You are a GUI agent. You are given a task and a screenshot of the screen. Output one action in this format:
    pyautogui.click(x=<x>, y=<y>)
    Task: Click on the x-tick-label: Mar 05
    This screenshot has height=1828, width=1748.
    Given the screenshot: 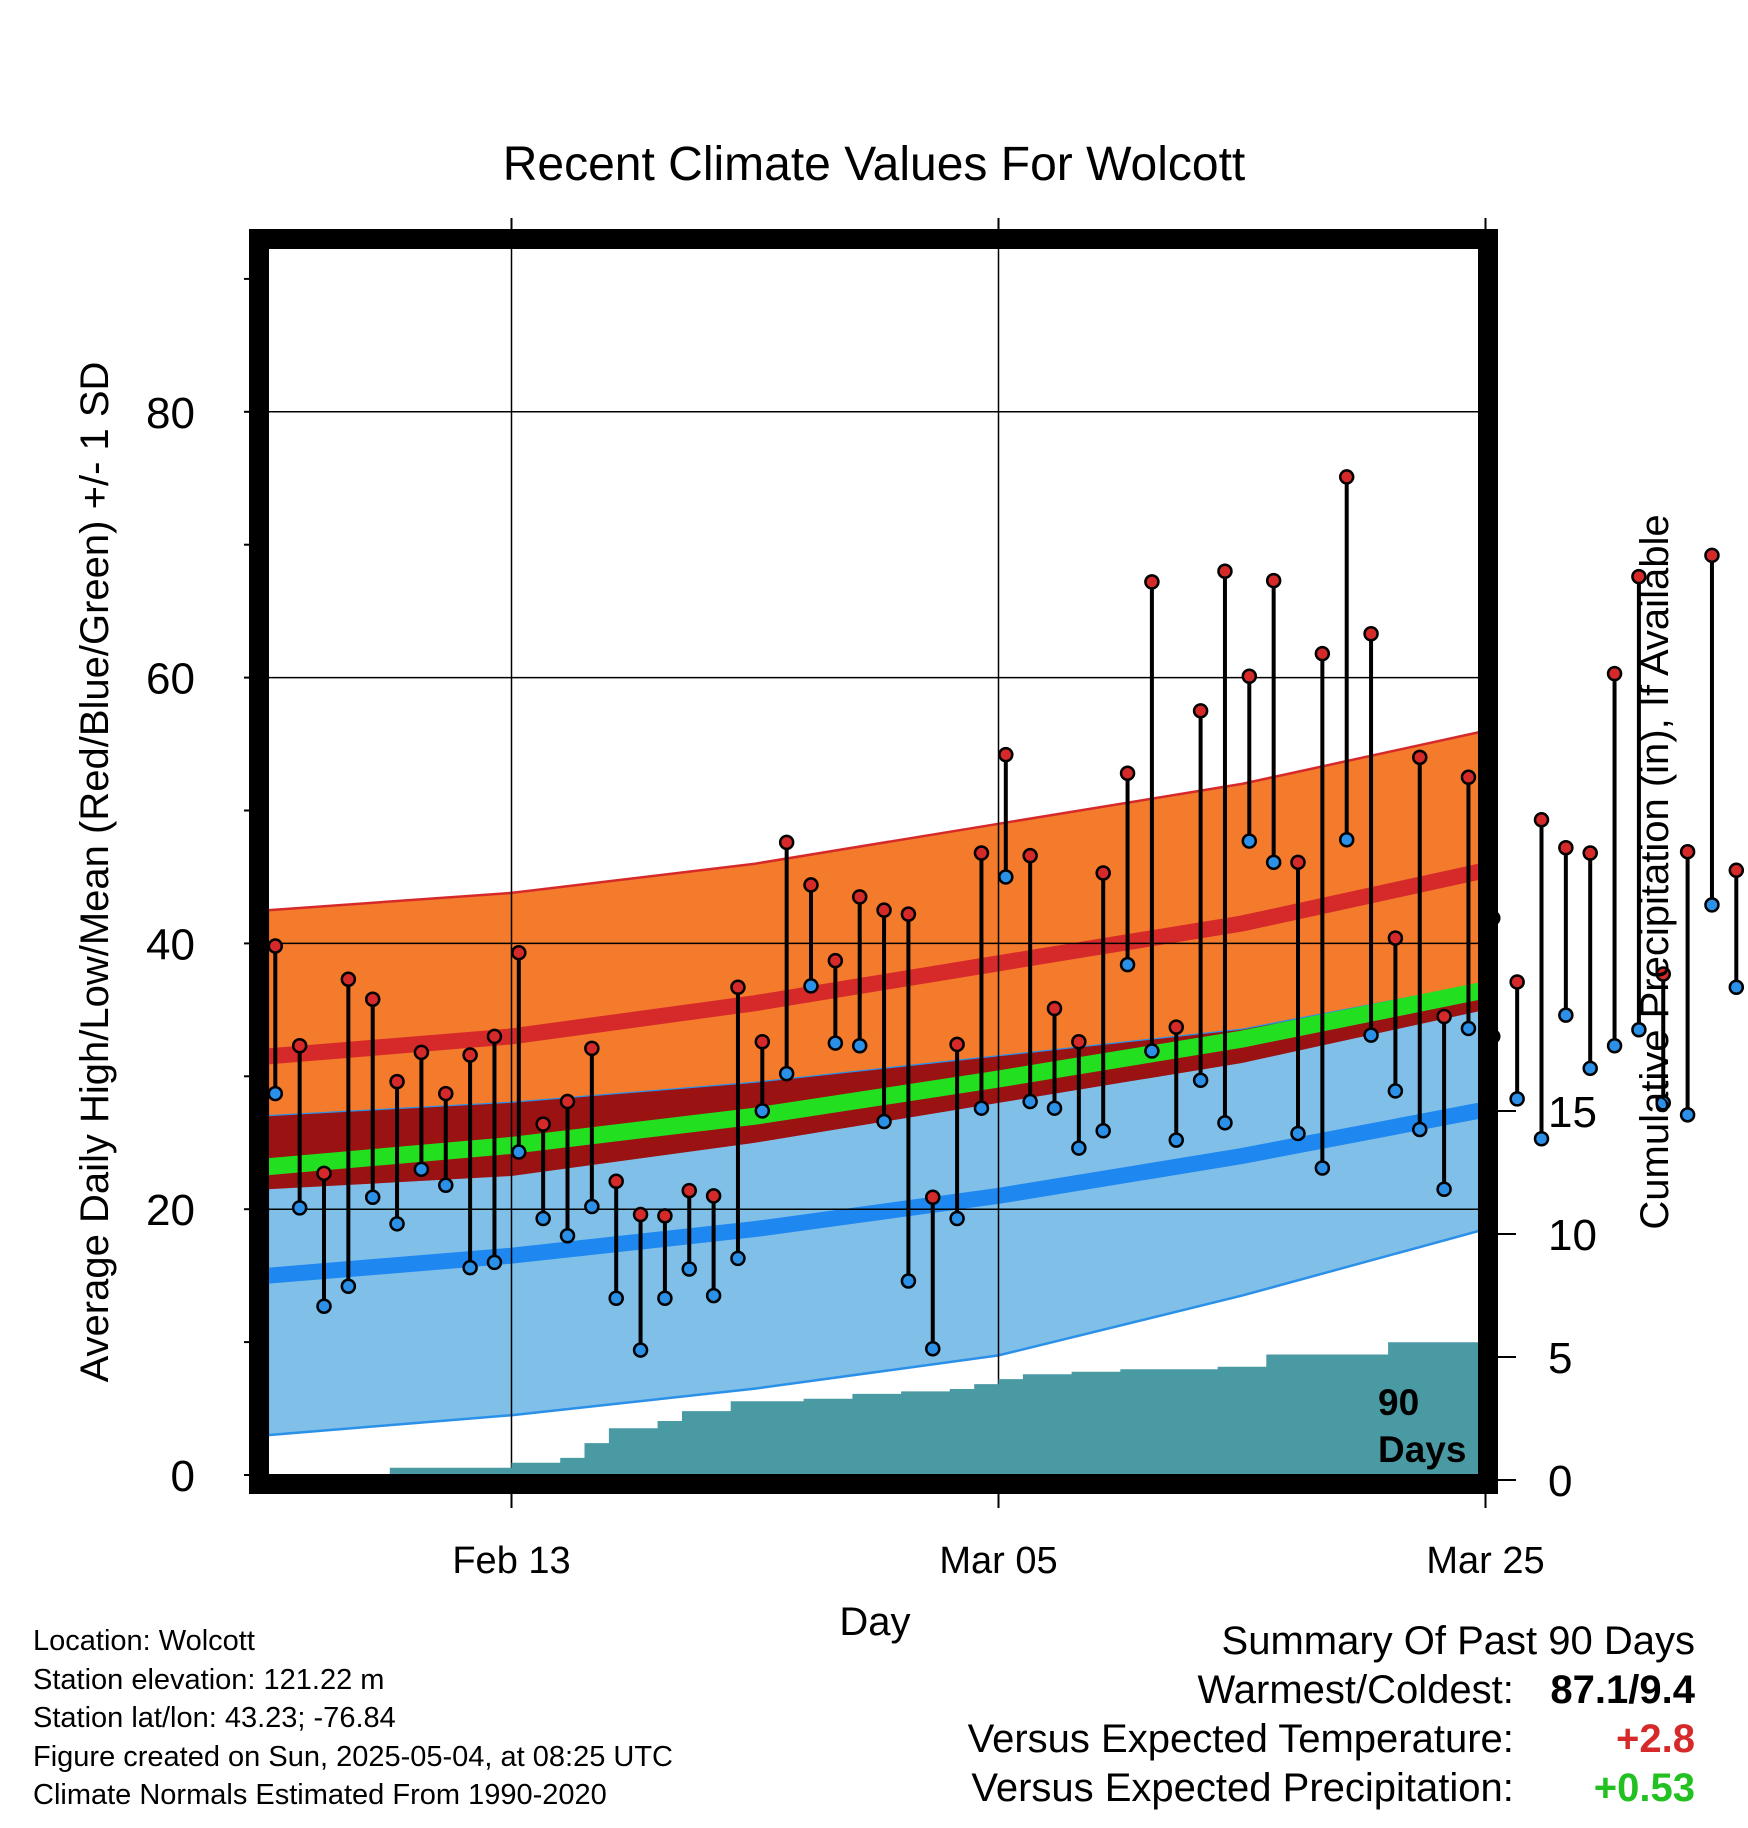 What is the action you would take?
    pyautogui.click(x=998, y=1561)
    